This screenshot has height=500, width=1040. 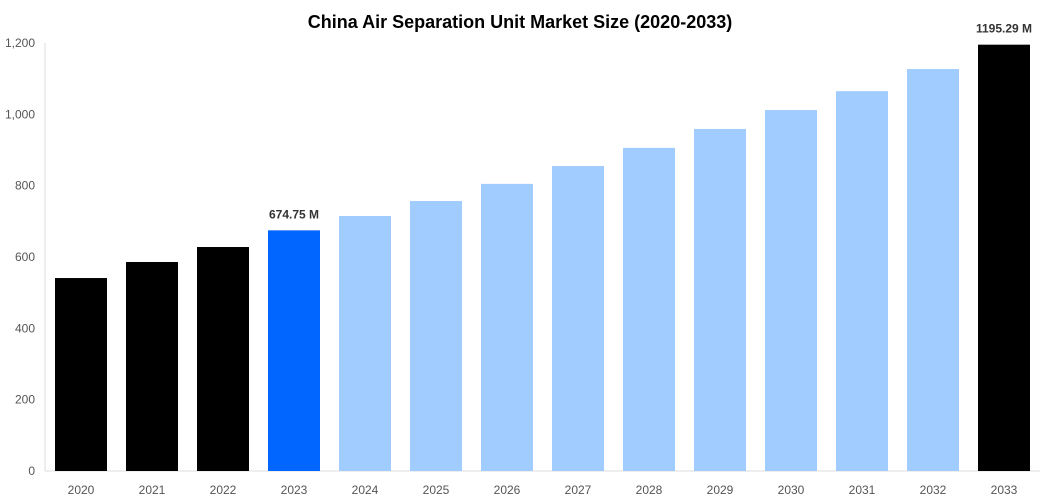 What do you see at coordinates (1004, 29) in the screenshot?
I see `data-label: 1195.29 M` at bounding box center [1004, 29].